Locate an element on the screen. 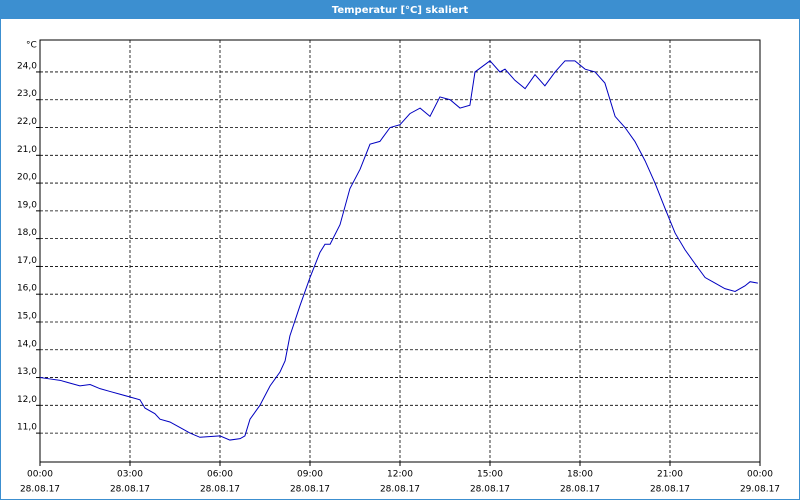  y-tick-label: 20,0 is located at coordinates (27, 178).